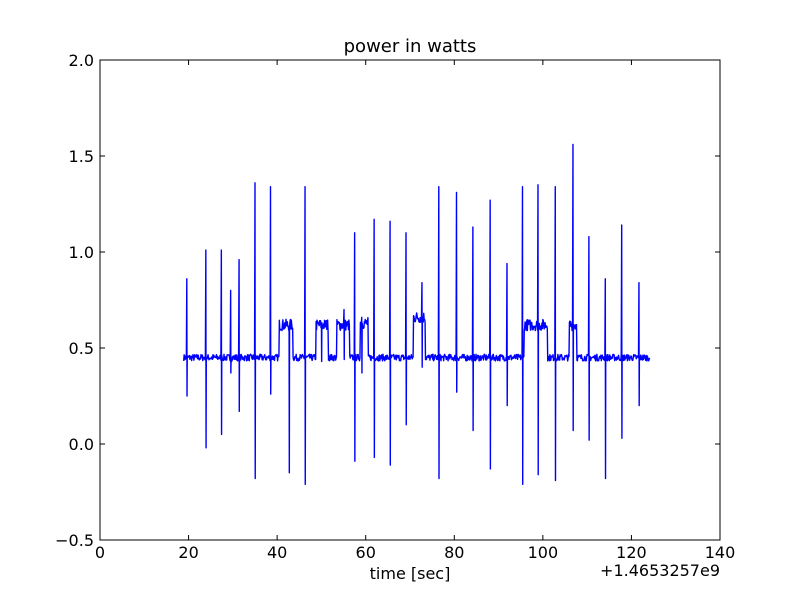 The height and width of the screenshot is (604, 800). Describe the element at coordinates (366, 552) in the screenshot. I see `x-tick-label: 60` at that location.